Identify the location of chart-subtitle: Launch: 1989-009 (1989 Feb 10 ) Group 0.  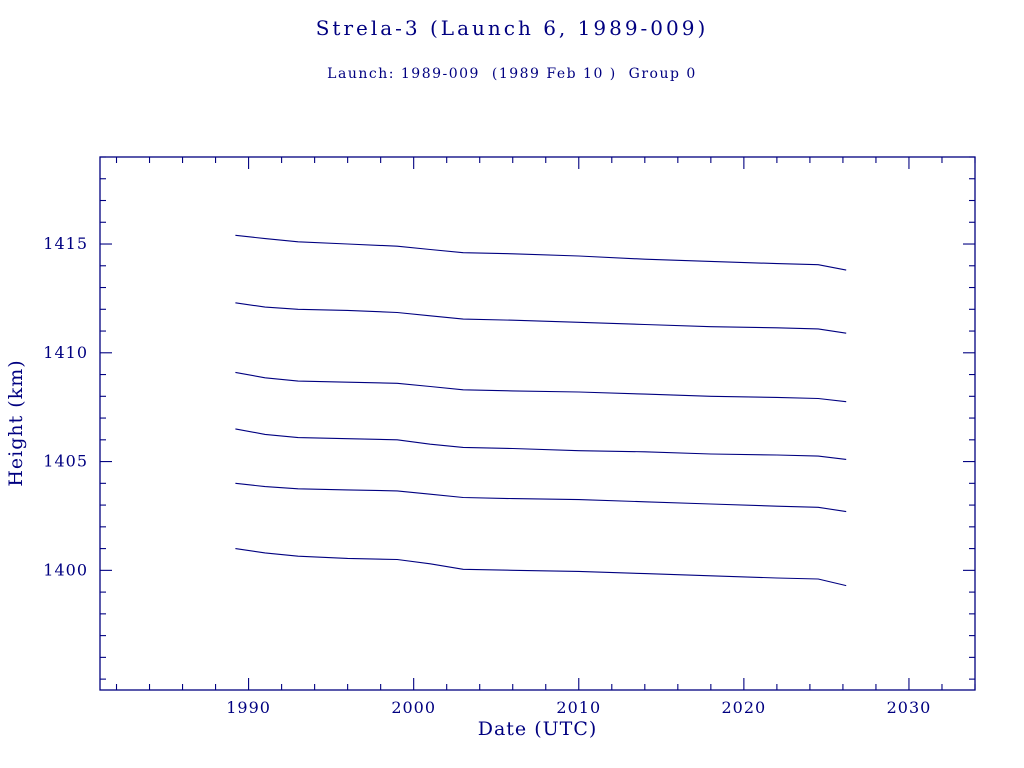
(512, 74).